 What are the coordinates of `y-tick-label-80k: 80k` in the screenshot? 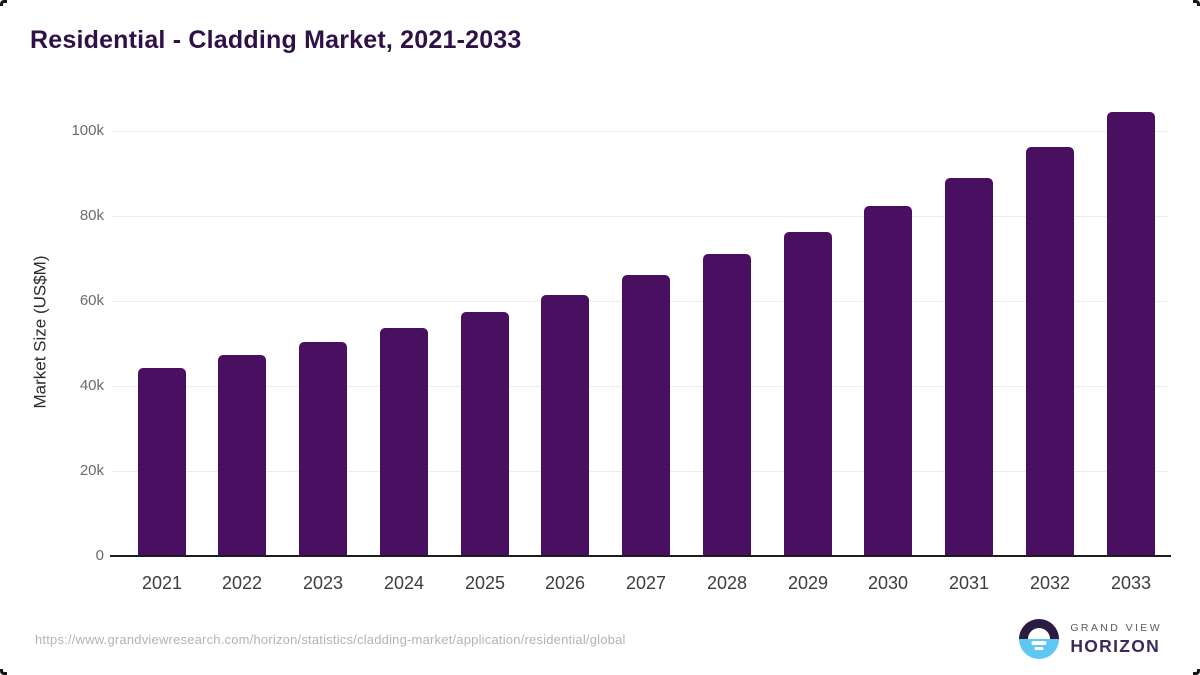 It's located at (91, 215).